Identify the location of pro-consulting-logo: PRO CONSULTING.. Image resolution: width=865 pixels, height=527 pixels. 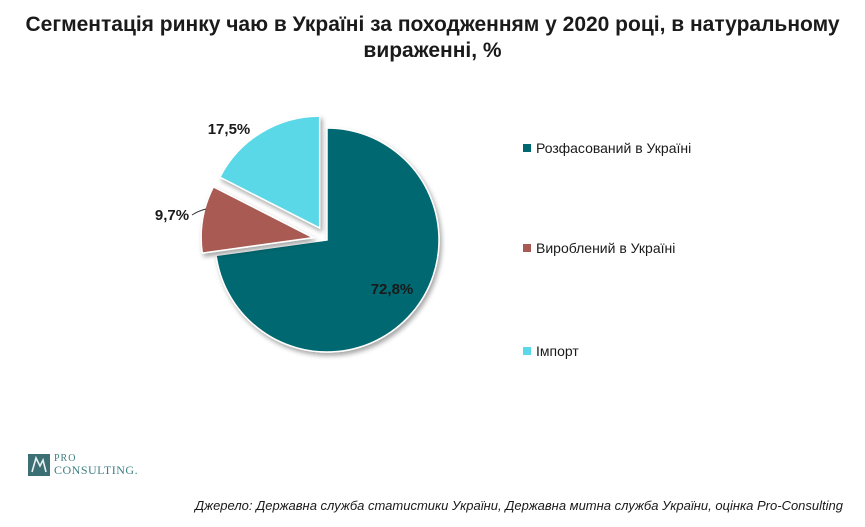
(88, 467).